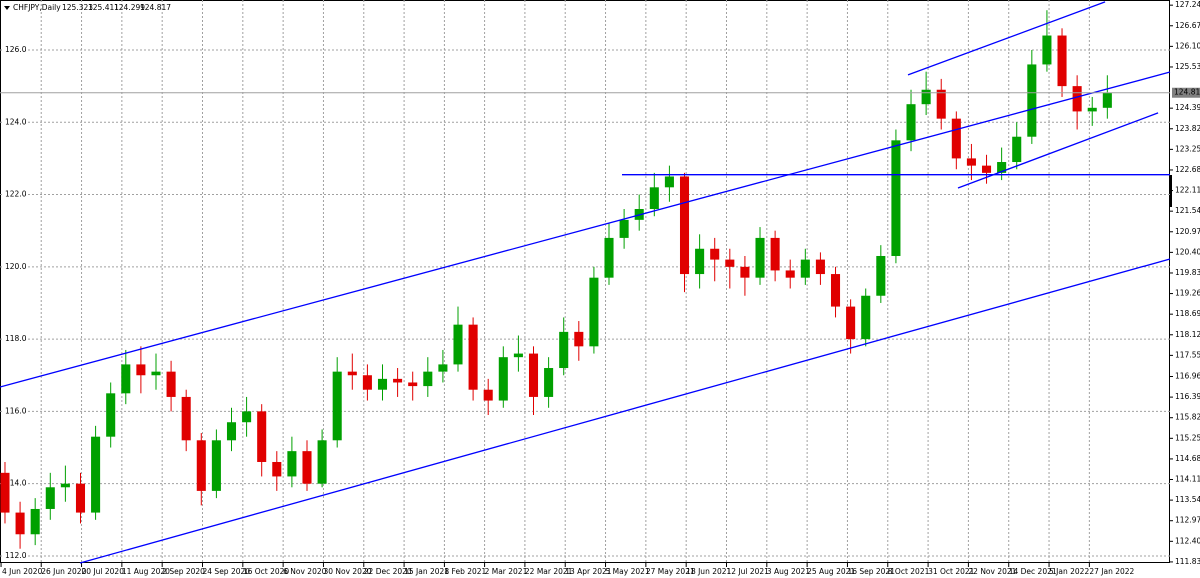 The height and width of the screenshot is (578, 1200). Describe the element at coordinates (7, 8) in the screenshot. I see `menu-arrow` at that location.